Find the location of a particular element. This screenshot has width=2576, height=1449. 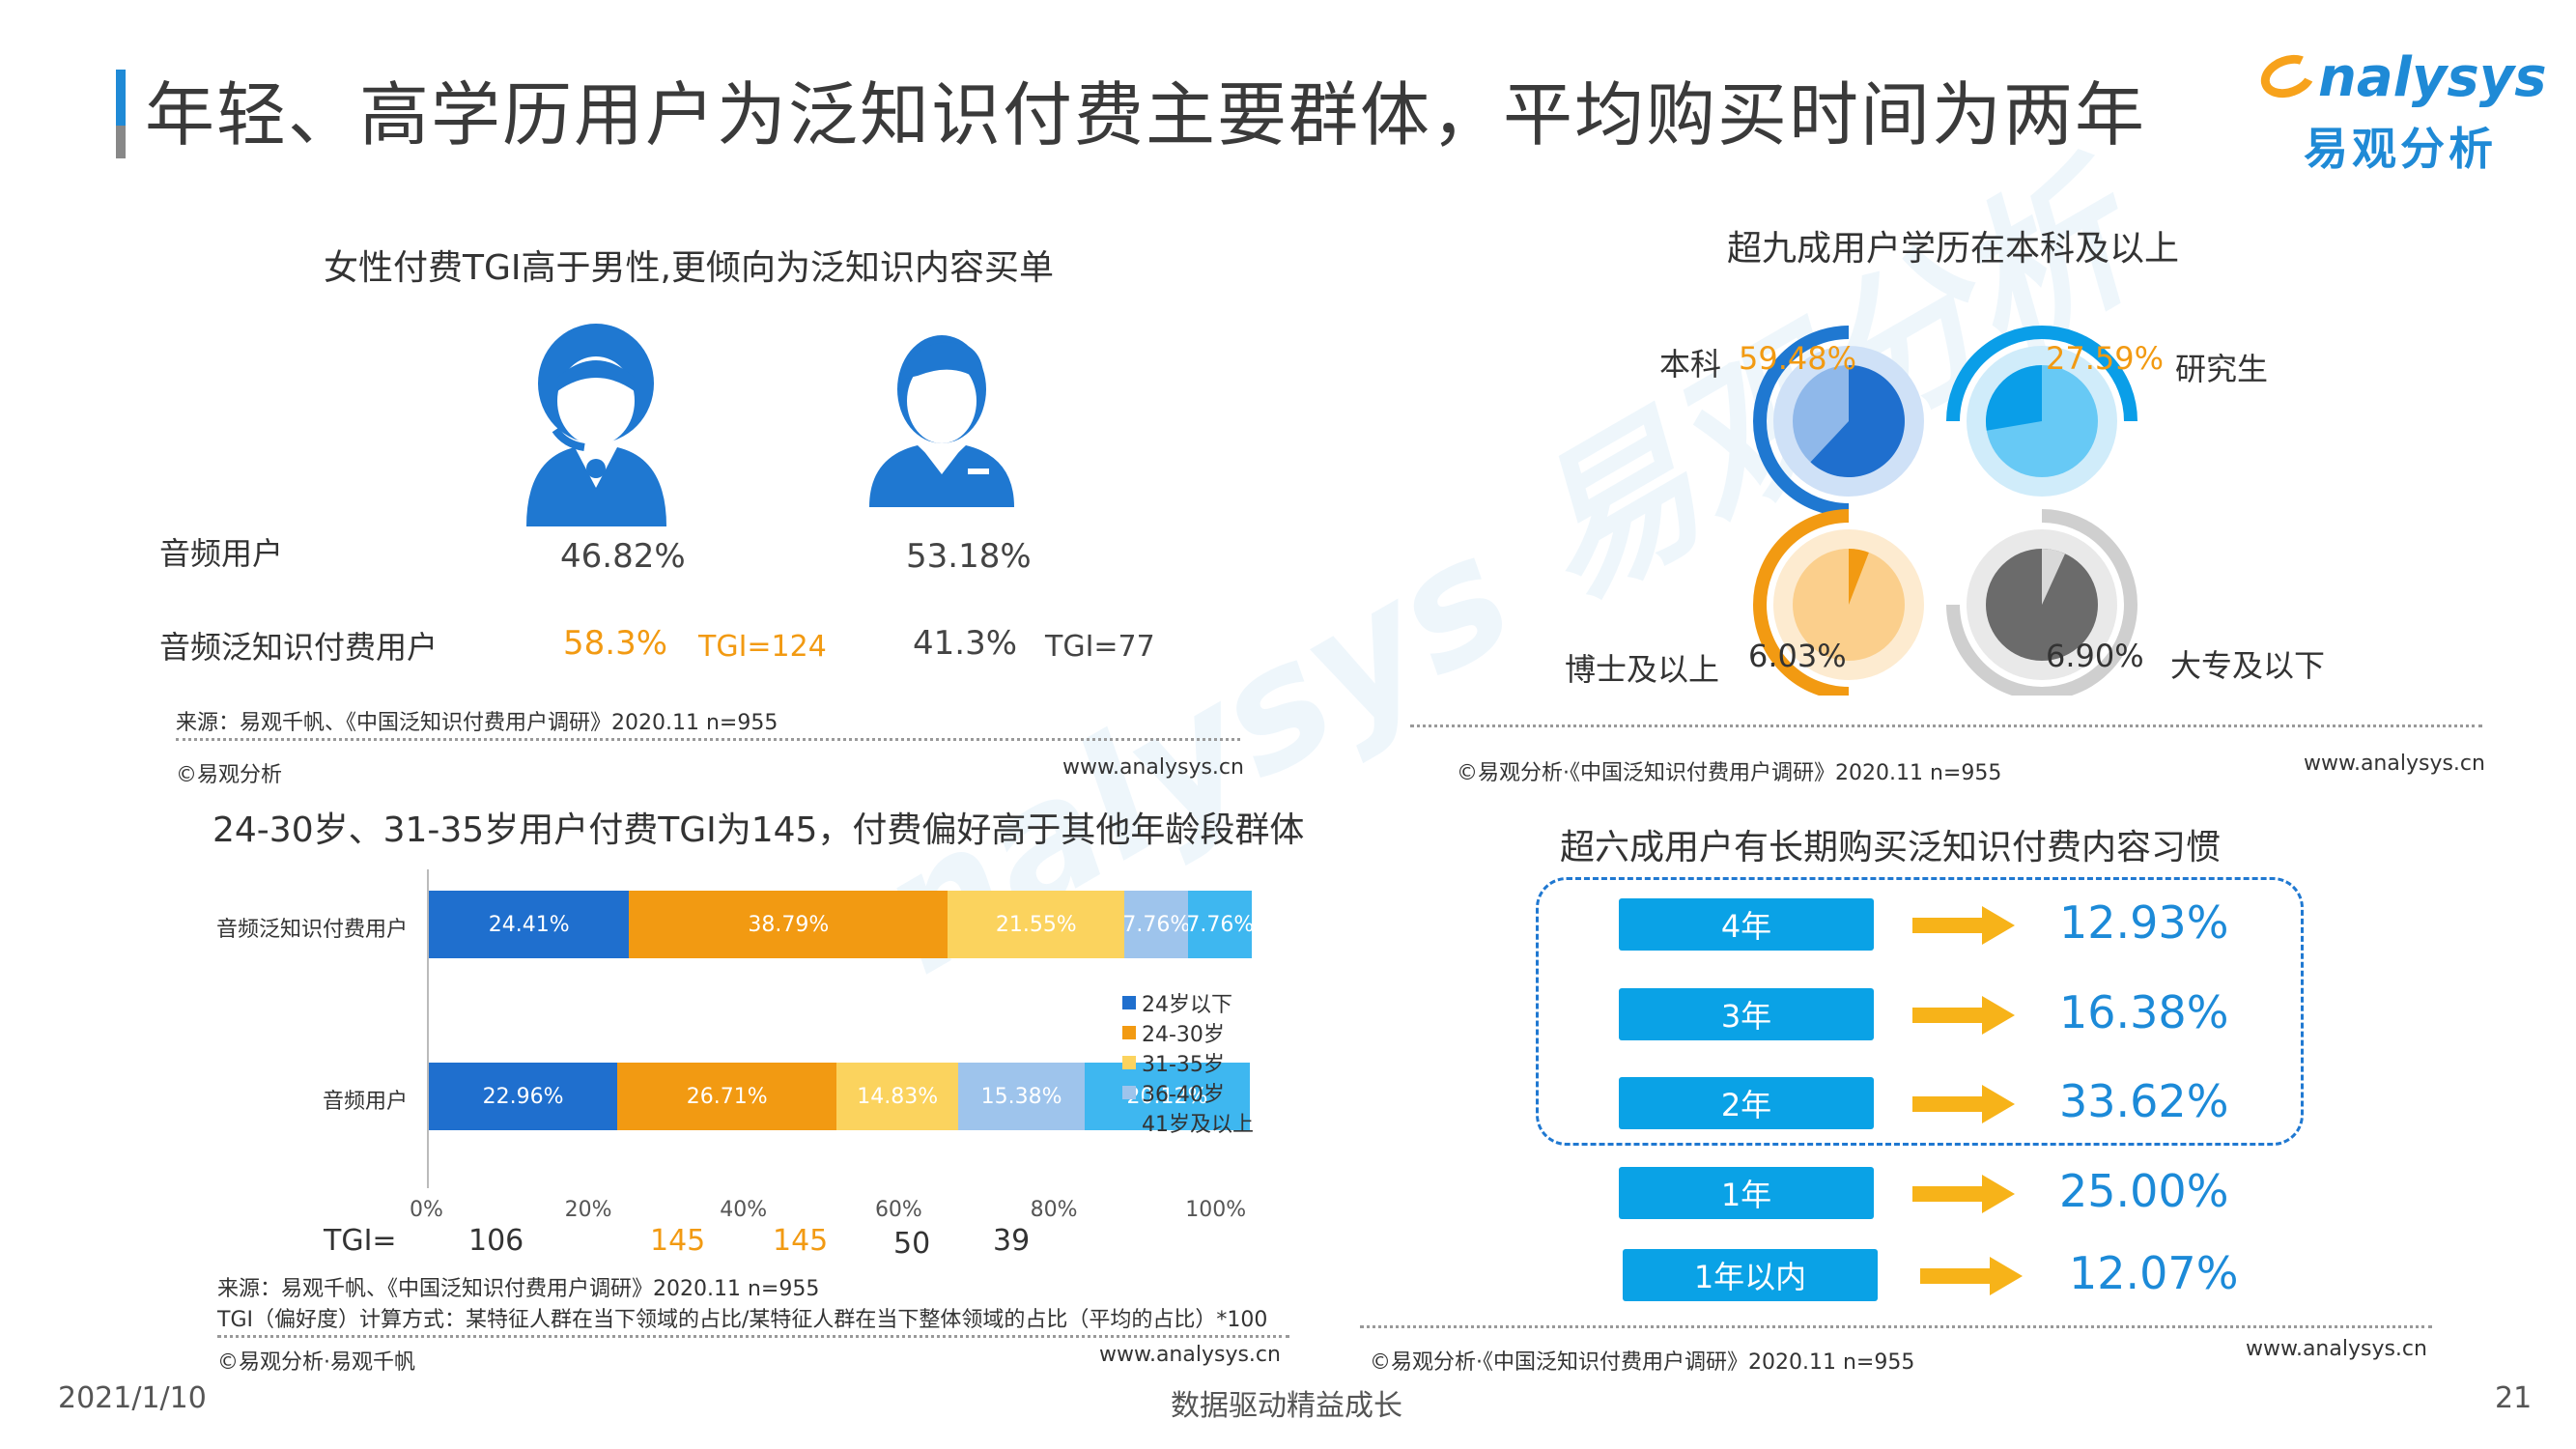

data-label: 26.71% is located at coordinates (727, 1097).